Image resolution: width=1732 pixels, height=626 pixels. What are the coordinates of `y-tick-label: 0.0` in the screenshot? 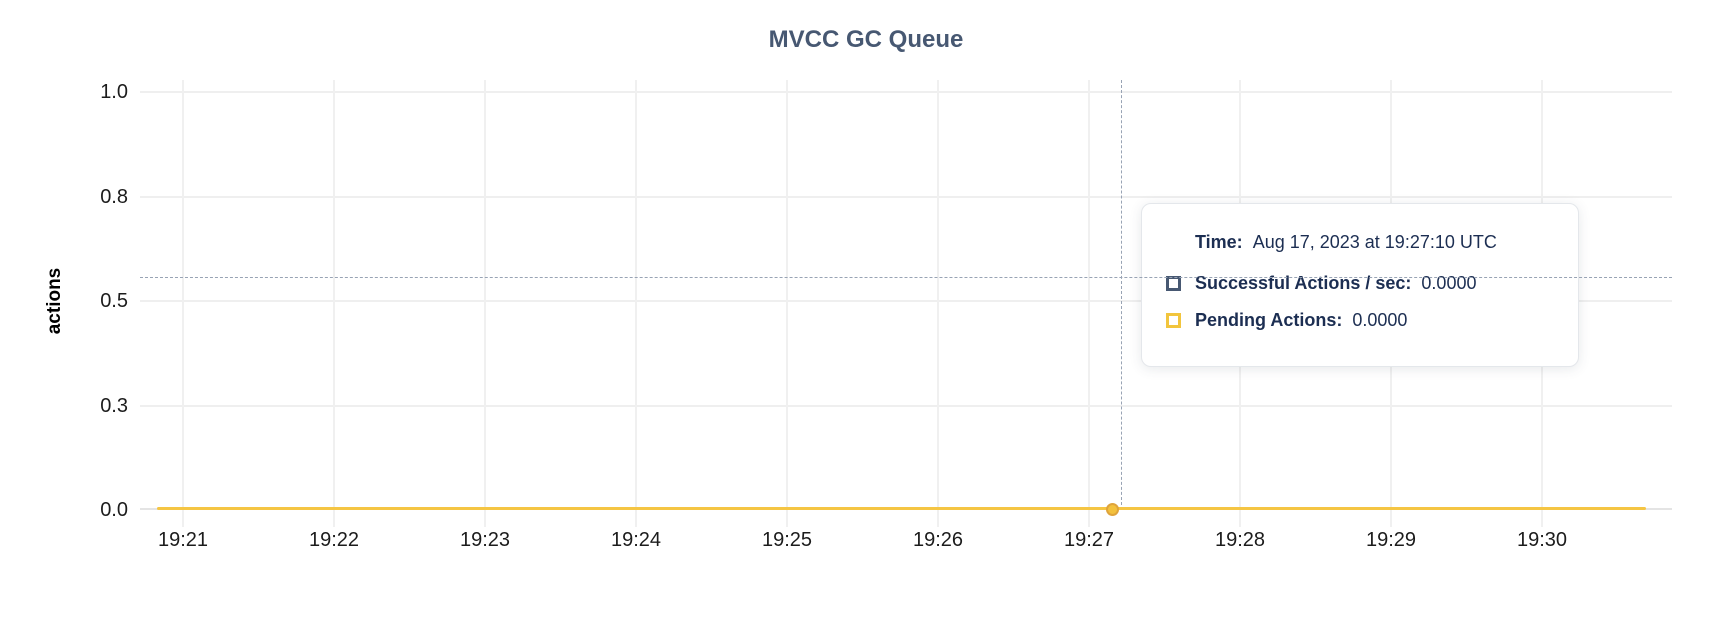 It's located at (114, 510).